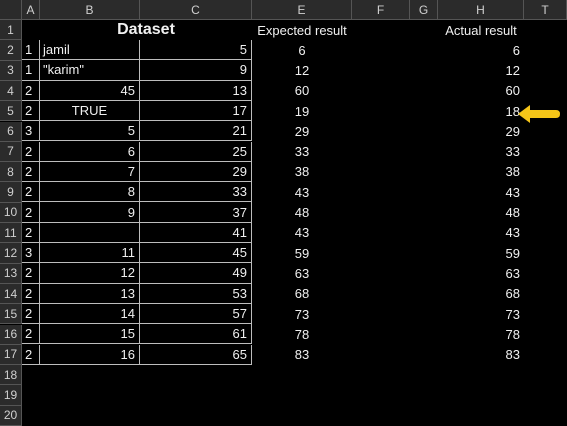  I want to click on cell-c: 53, so click(196, 293).